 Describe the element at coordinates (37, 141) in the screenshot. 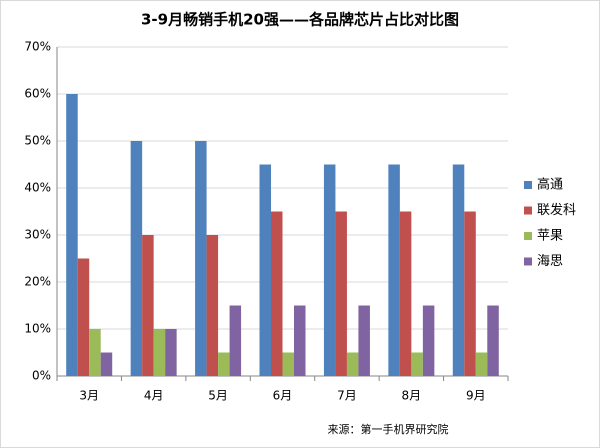

I see `y-tick-label: 50%` at that location.